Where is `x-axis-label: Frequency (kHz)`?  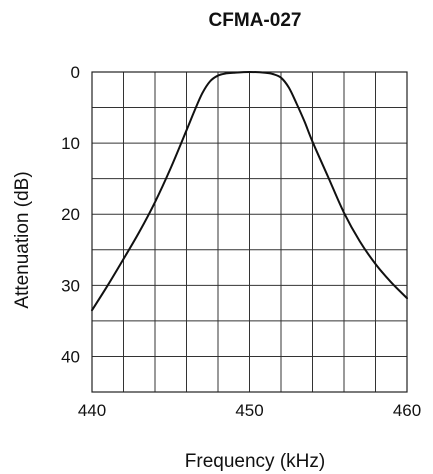
x-axis-label: Frequency (kHz) is located at coordinates (255, 461).